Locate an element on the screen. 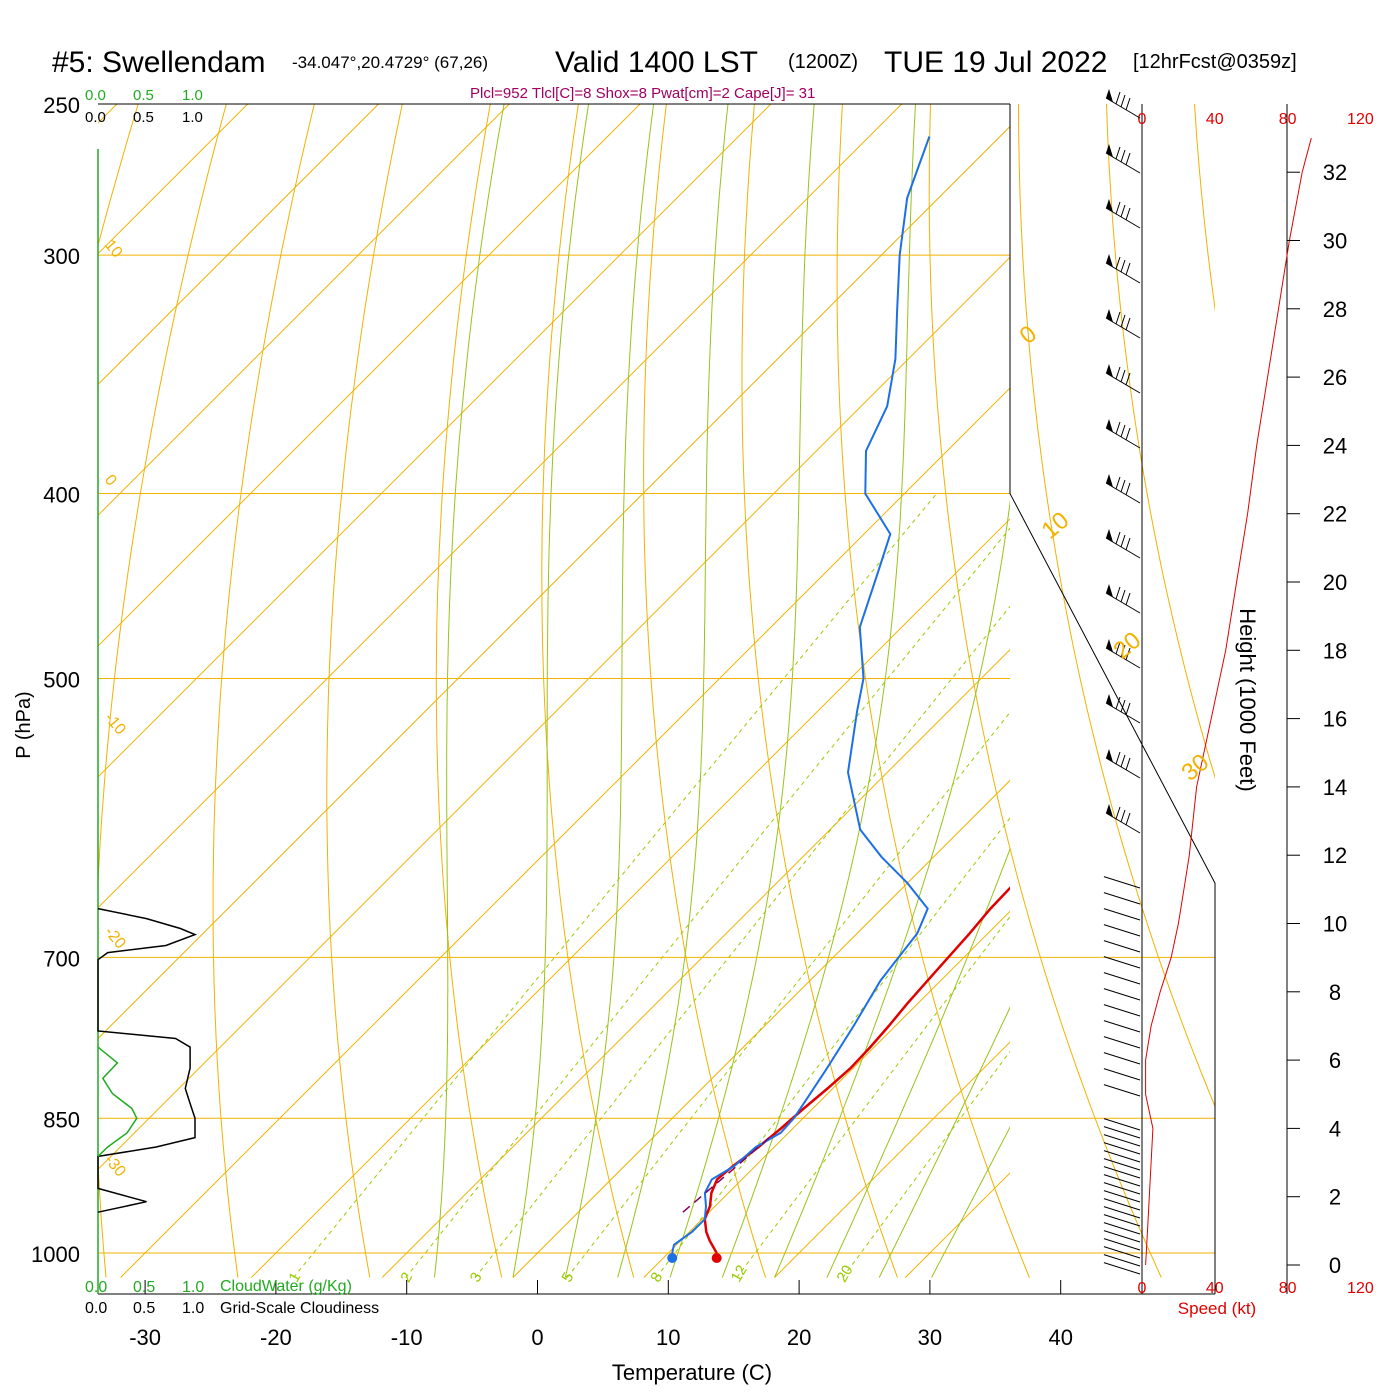 Image resolution: width=1400 pixels, height=1400 pixels. dry-adiabat-label: 20 is located at coordinates (1128, 646).